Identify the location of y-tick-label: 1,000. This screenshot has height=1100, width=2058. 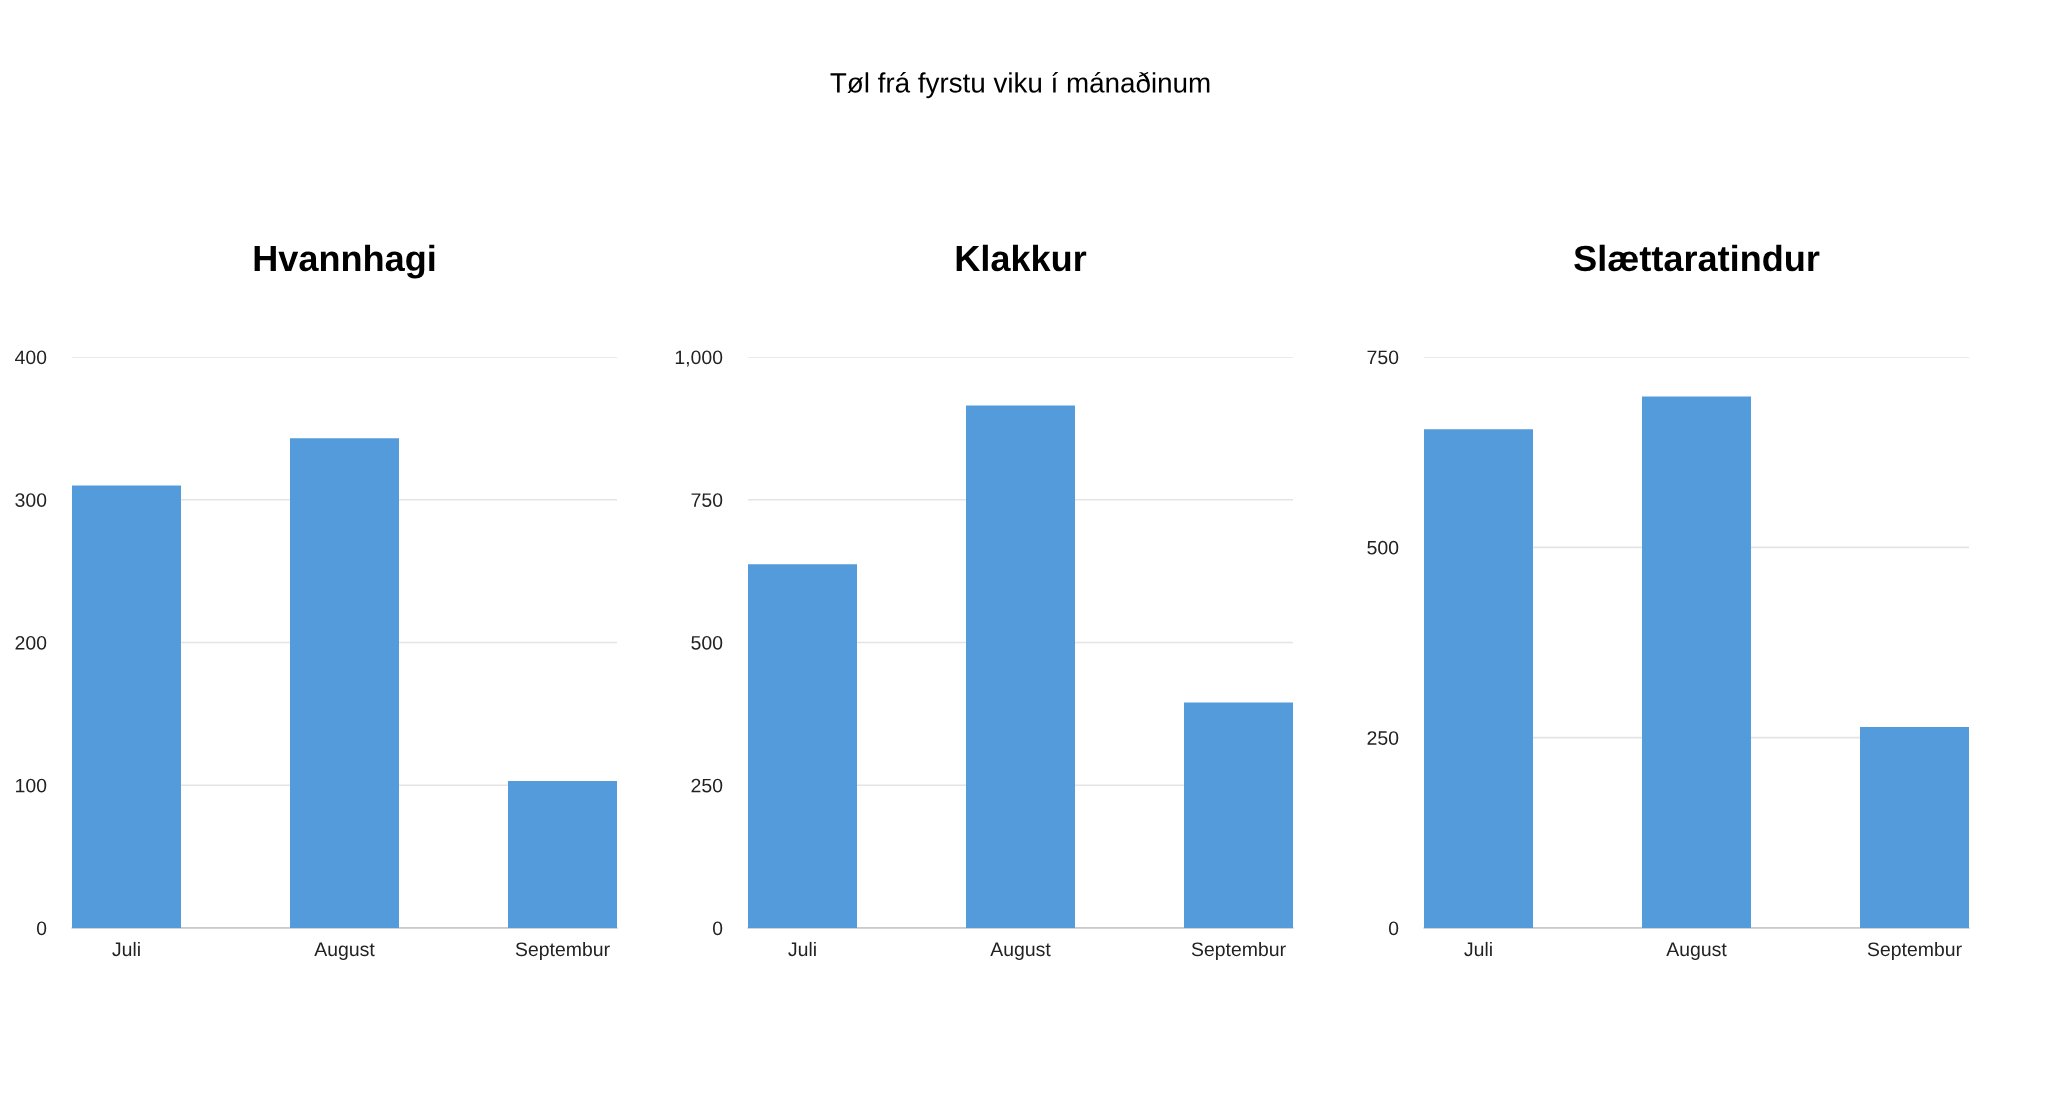
(699, 358).